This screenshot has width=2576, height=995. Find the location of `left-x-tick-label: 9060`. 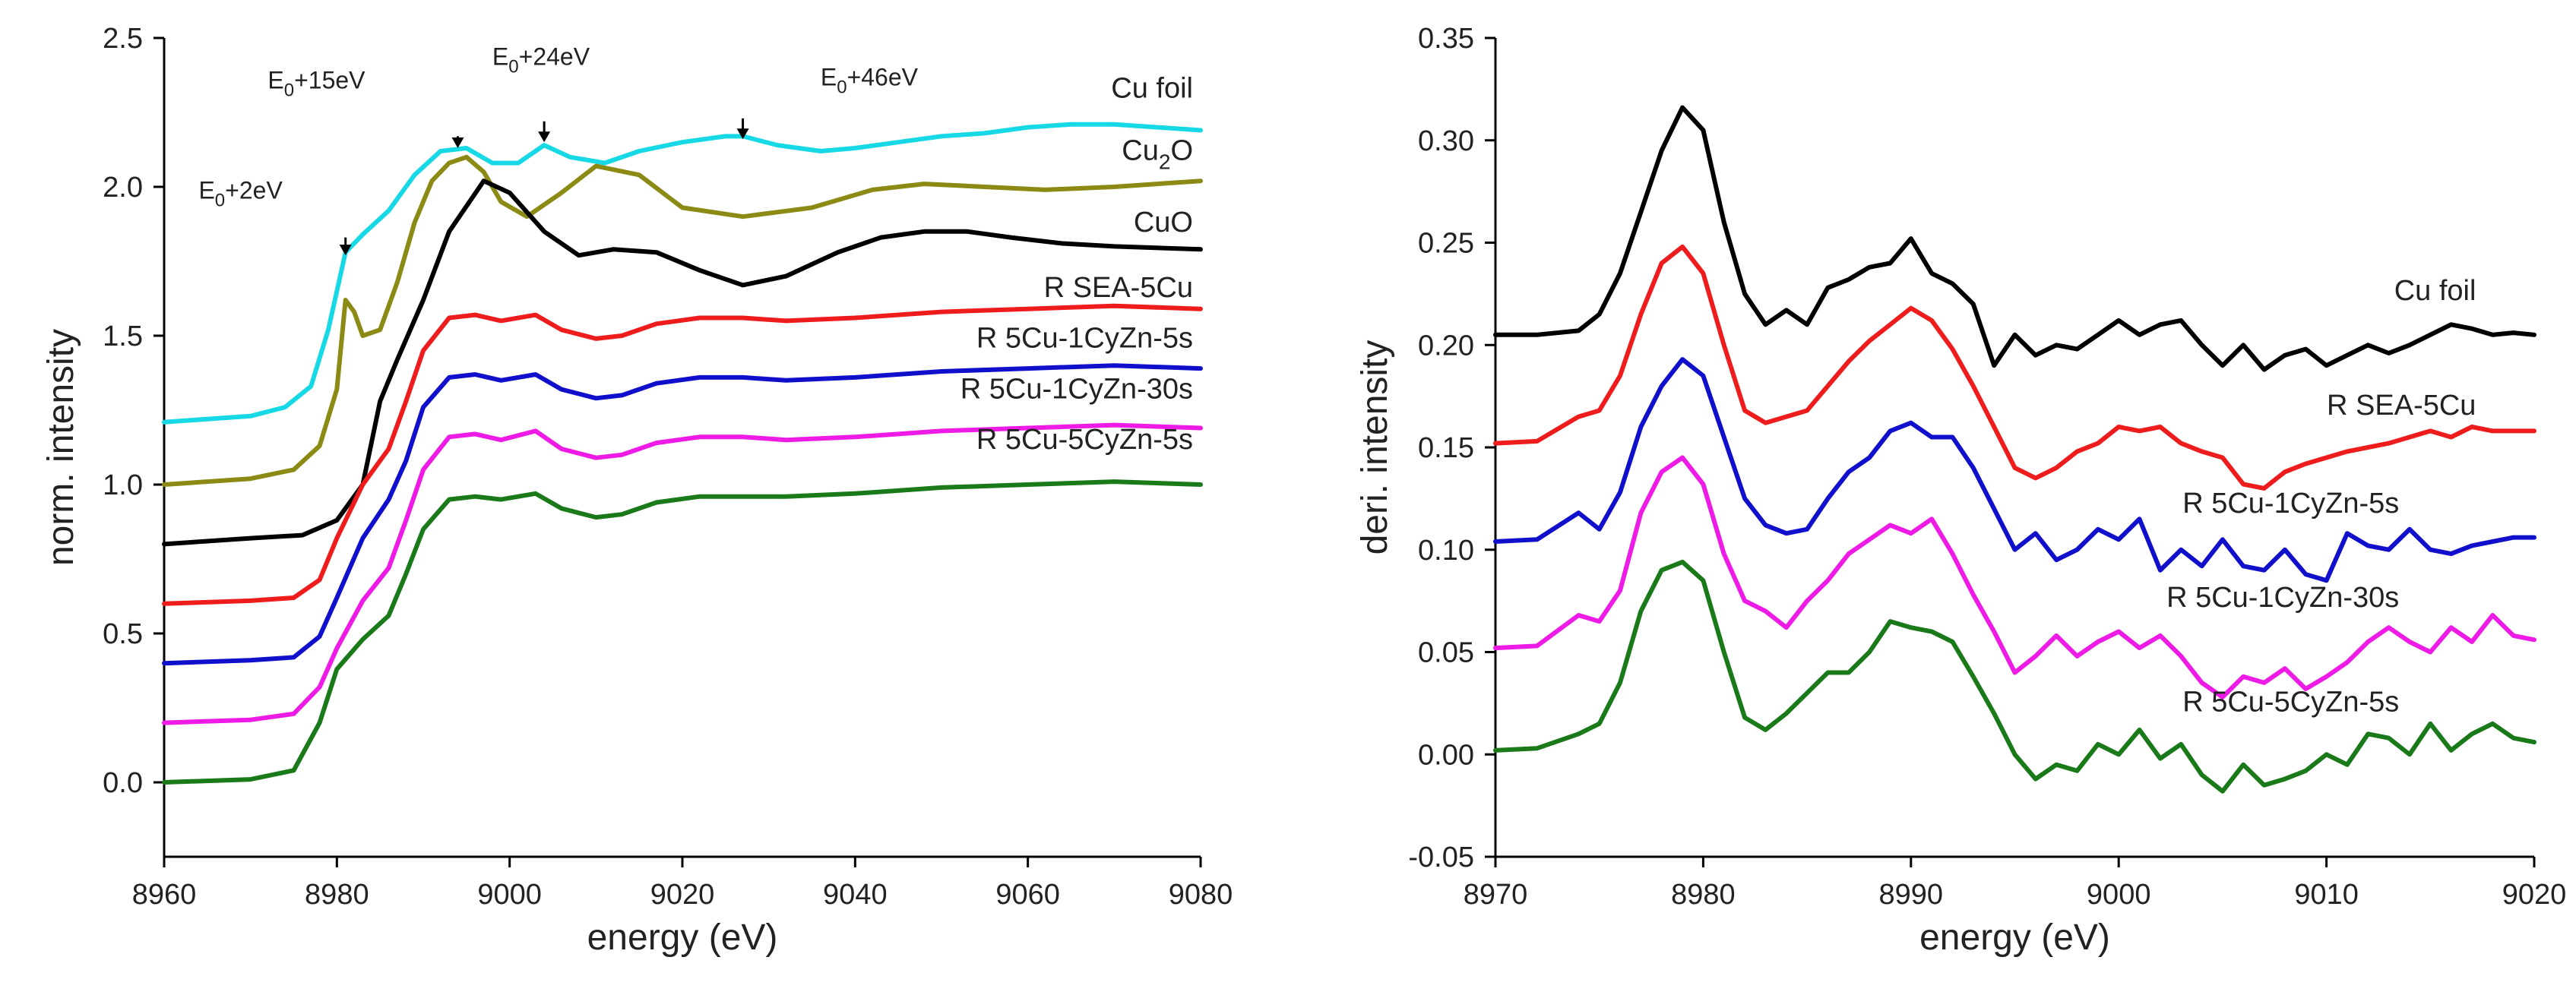

left-x-tick-label: 9060 is located at coordinates (1027, 895).